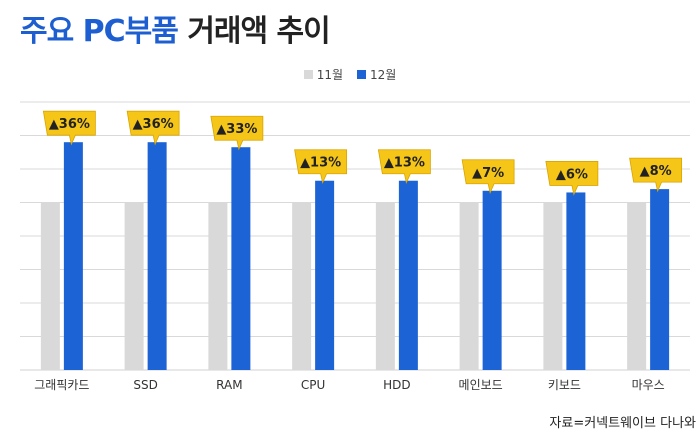 The height and width of the screenshot is (436, 700). Describe the element at coordinates (350, 74) in the screenshot. I see `chart-legend: 11월 12월` at that location.